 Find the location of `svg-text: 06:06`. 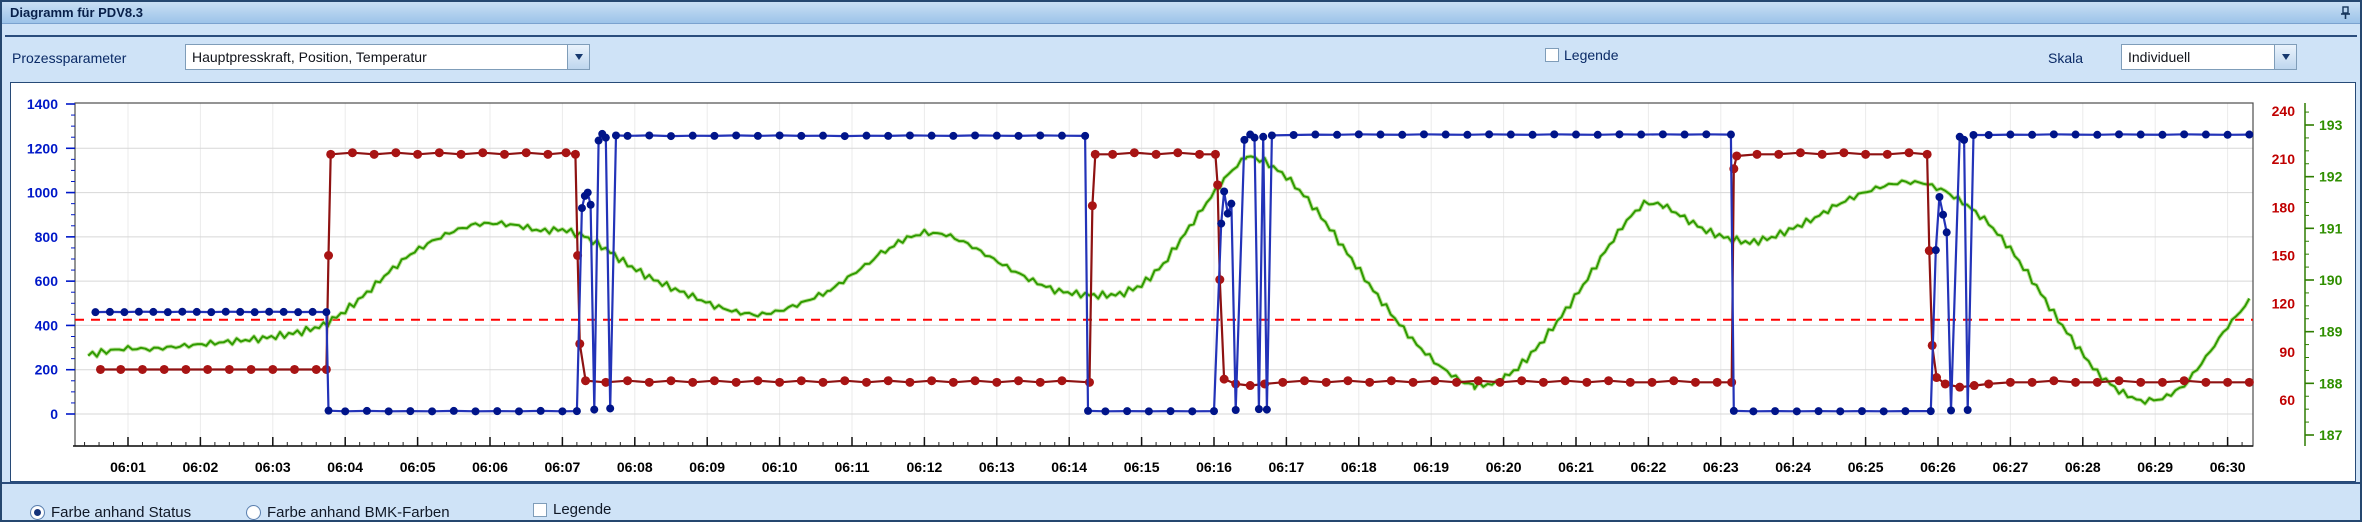

svg-text: 06:06 is located at coordinates (490, 467).